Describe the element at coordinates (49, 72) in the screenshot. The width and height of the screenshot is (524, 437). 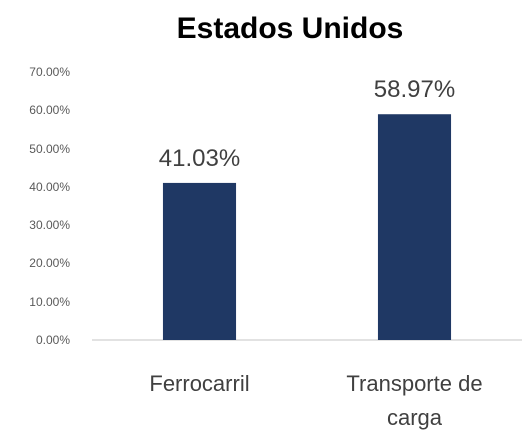
I see `y-tick-label: 70.00%` at that location.